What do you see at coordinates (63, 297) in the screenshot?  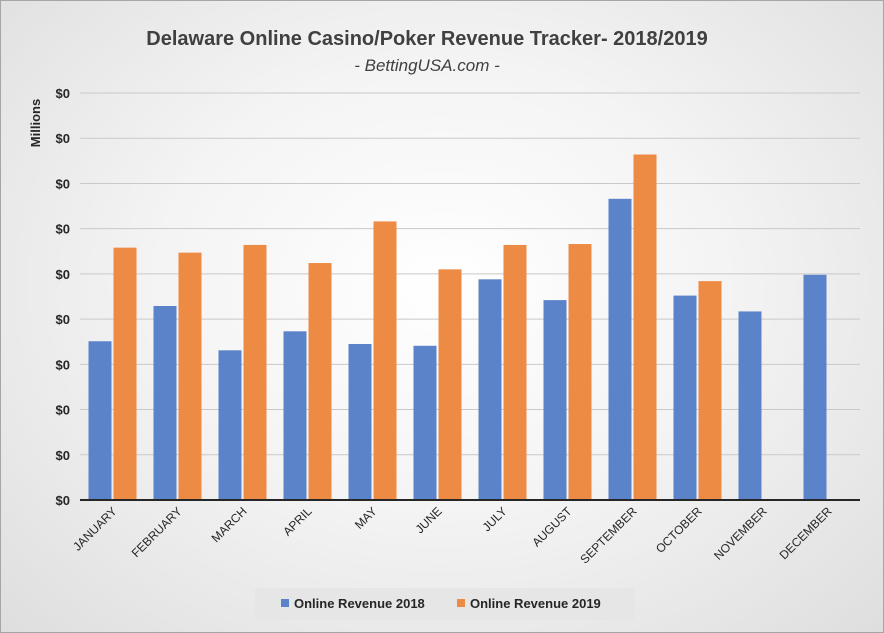 I see `y-tick-labels: $0 $0 $0 $0 $0 $0 $0 $0 $0 $0` at bounding box center [63, 297].